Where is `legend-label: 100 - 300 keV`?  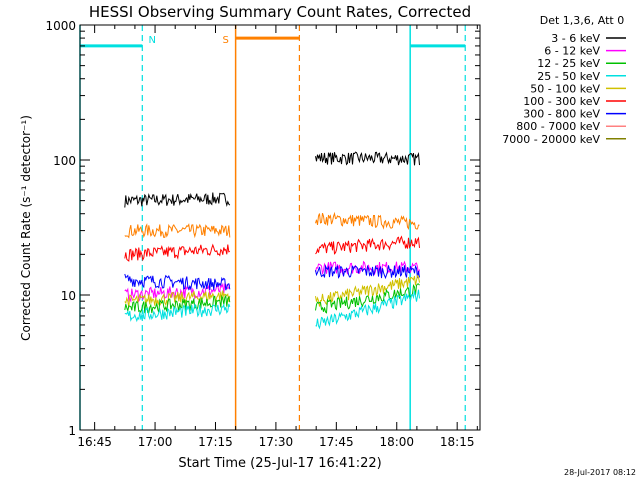
legend-label: 100 - 300 keV is located at coordinates (561, 101).